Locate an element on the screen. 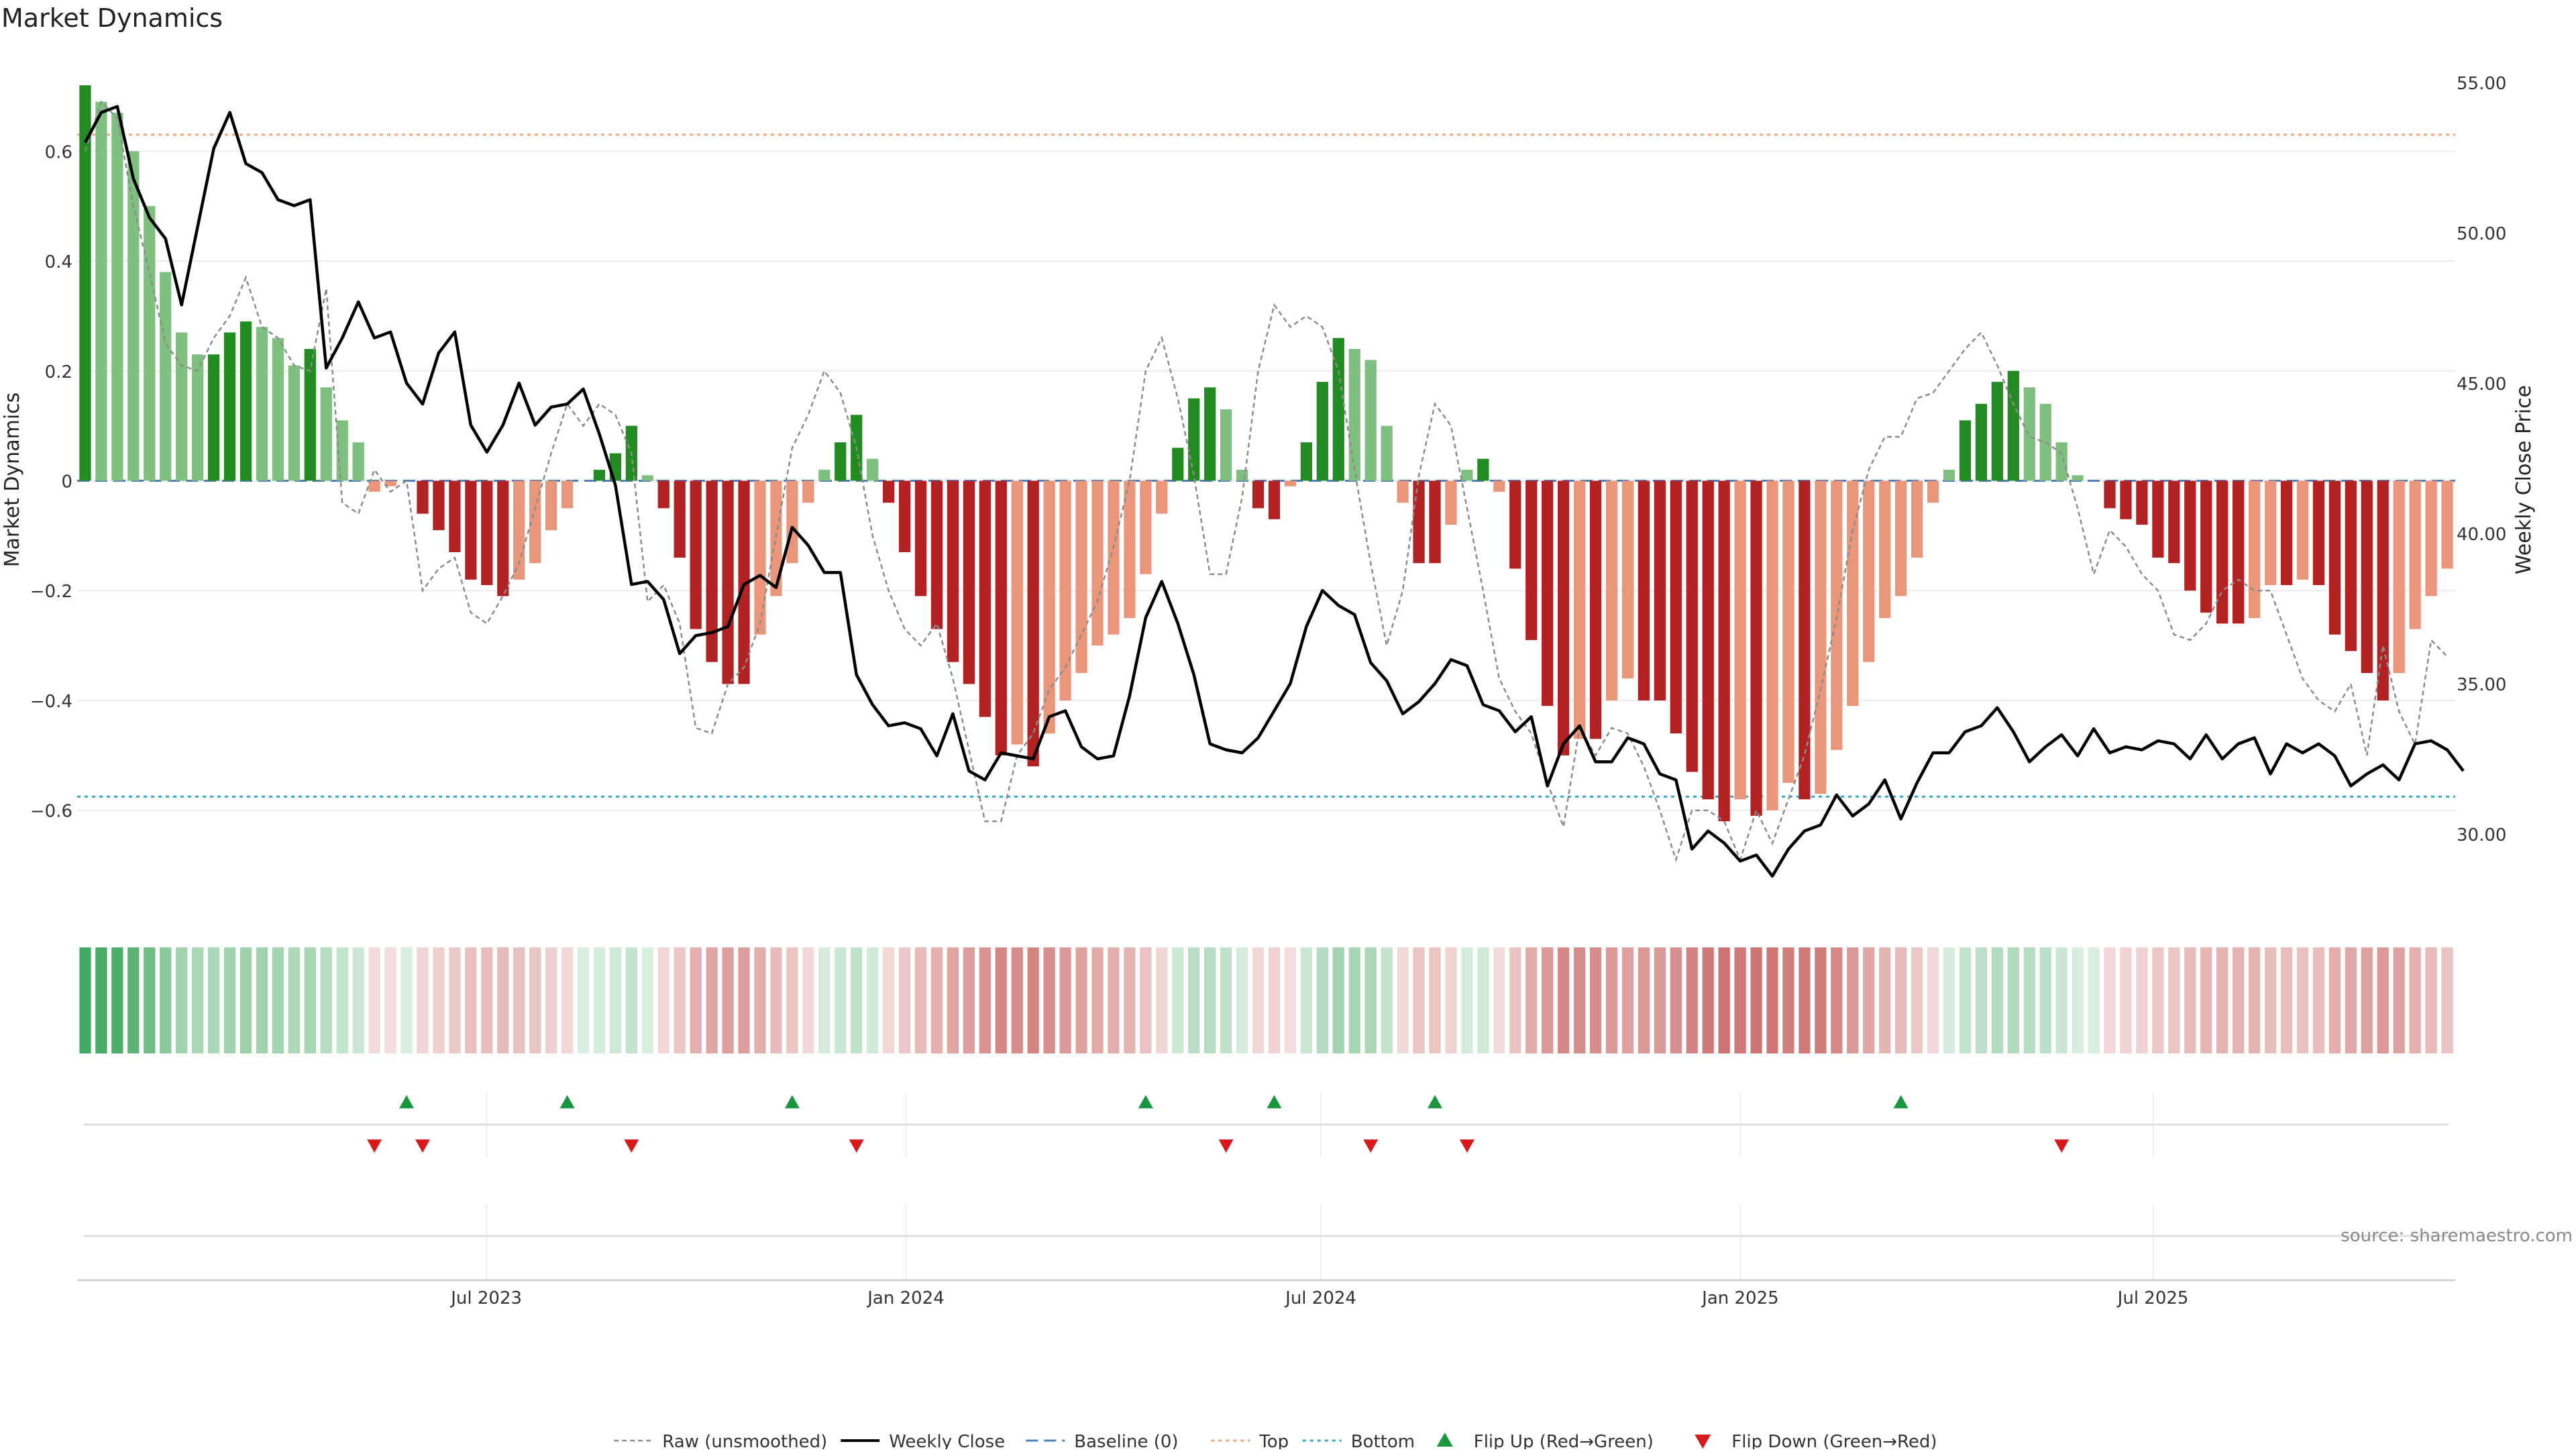 This screenshot has height=1452, width=2576. y-tick-label-right: 35.00 is located at coordinates (2481, 685).